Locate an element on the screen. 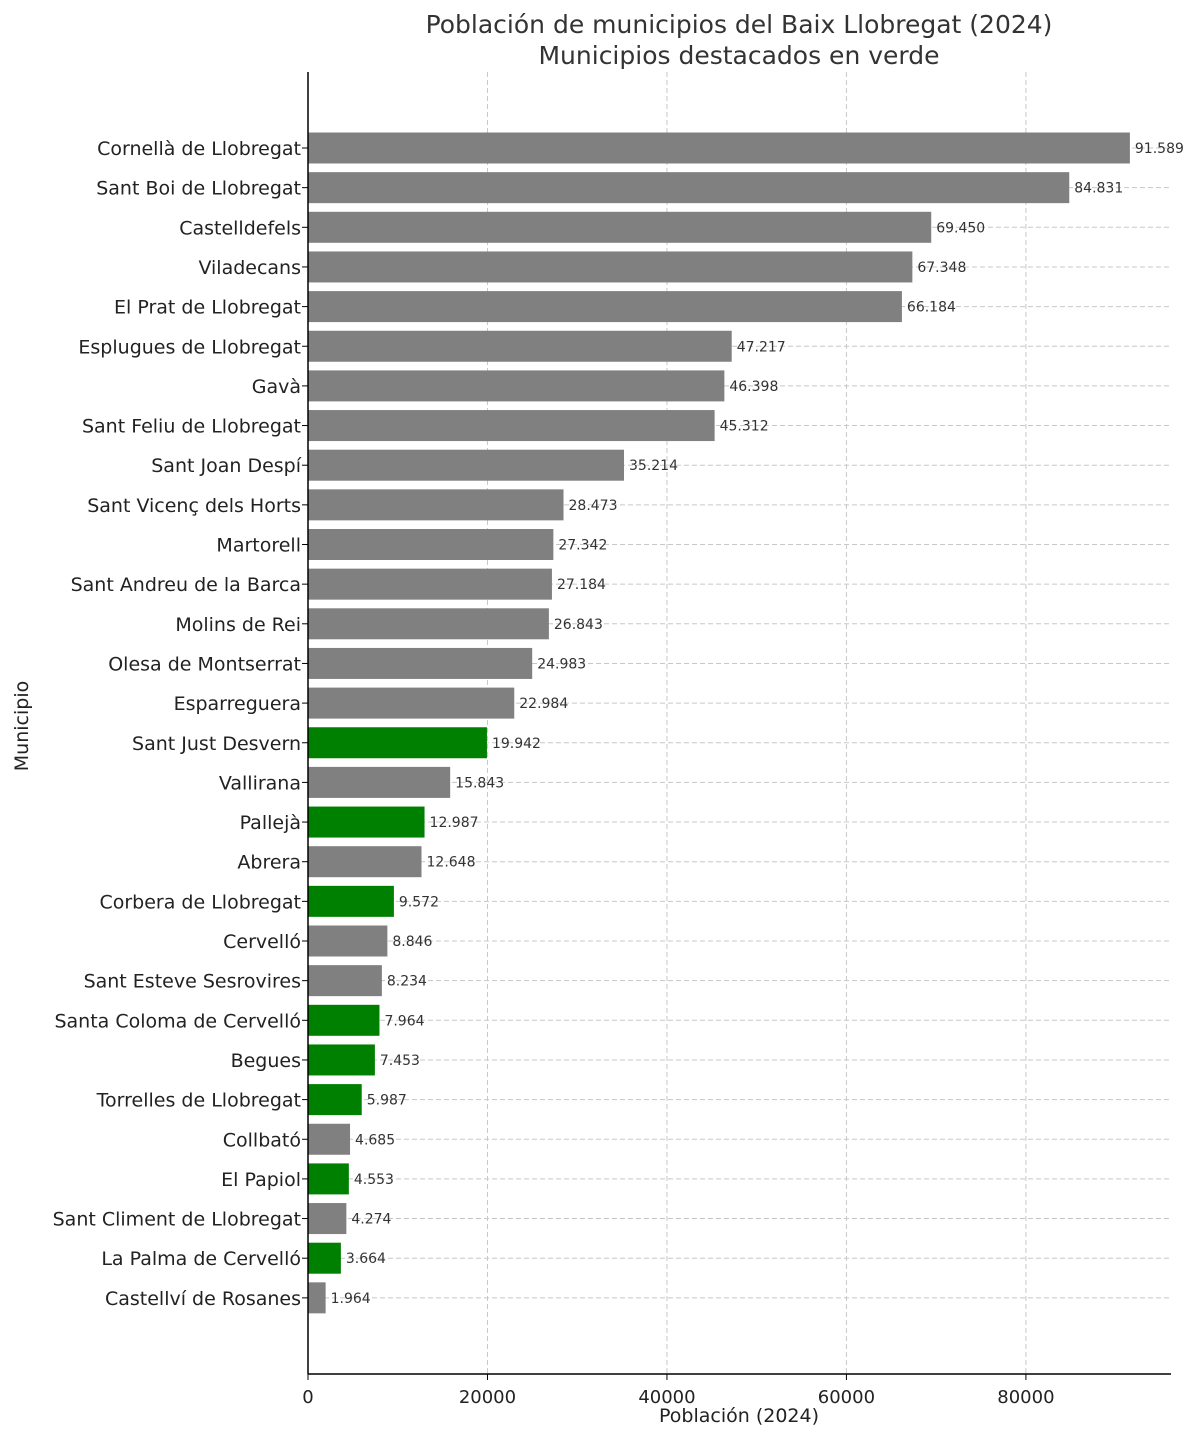 This screenshot has width=1199, height=1443. category-label: Olesa de Montserrat is located at coordinates (204, 664).